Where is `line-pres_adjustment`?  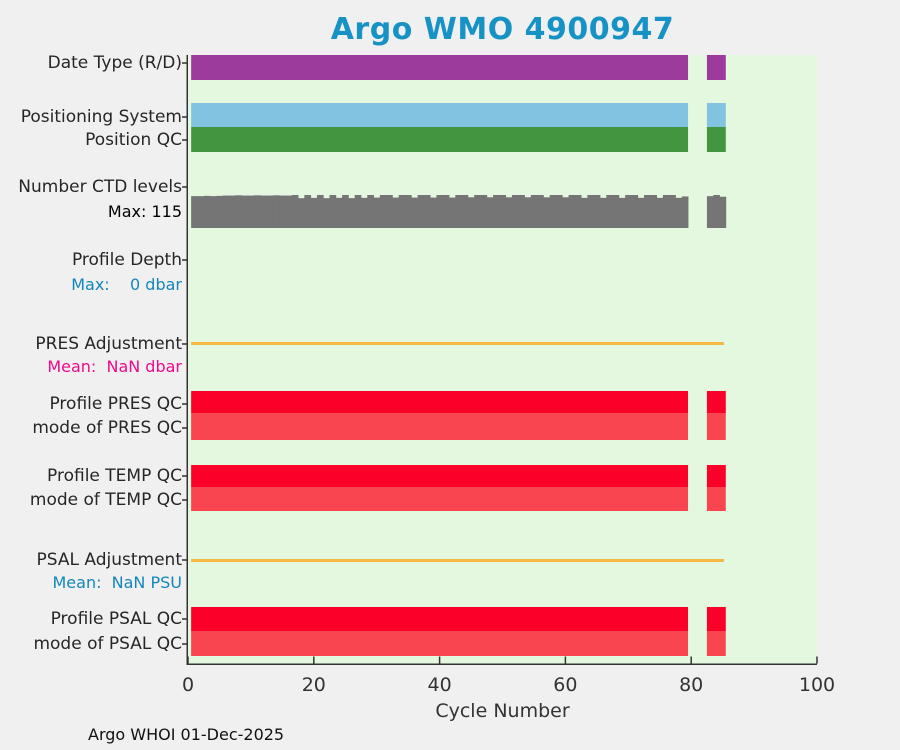
line-pres_adjustment is located at coordinates (457, 343).